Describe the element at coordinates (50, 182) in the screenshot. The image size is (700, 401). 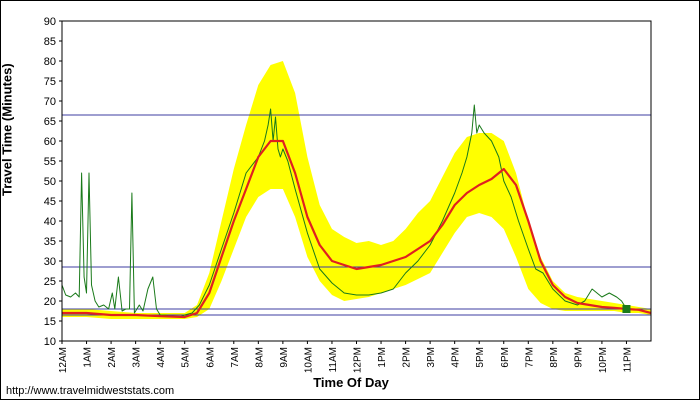
I see `y-tick-label: 50` at that location.